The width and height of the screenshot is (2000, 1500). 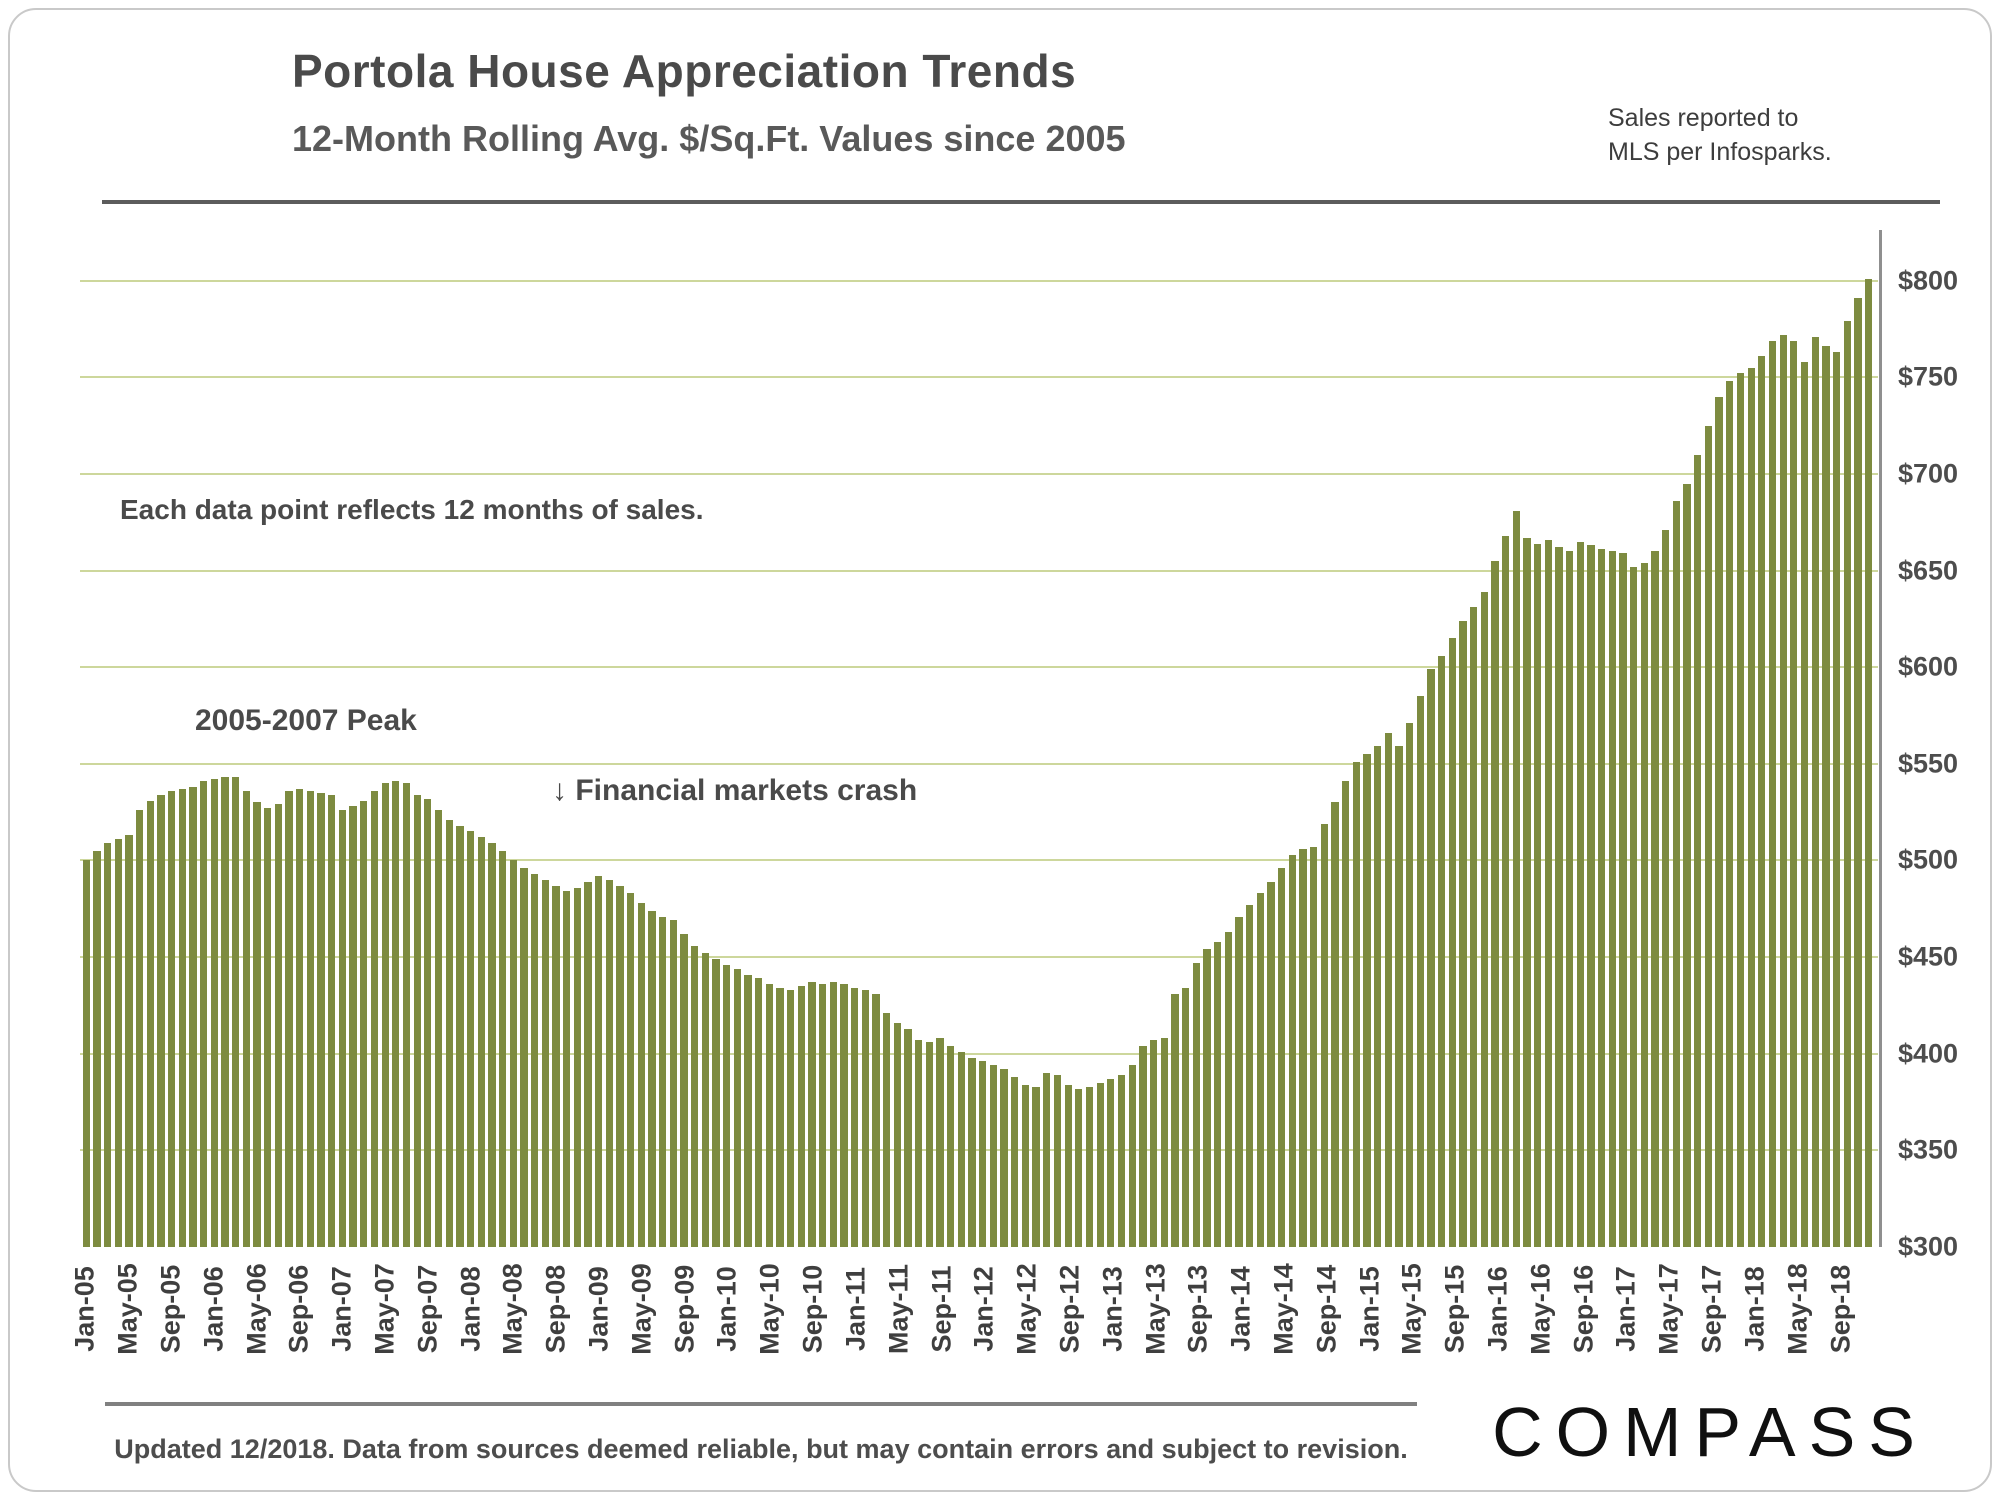 What do you see at coordinates (1928, 473) in the screenshot?
I see `y-tick-label-700: $700` at bounding box center [1928, 473].